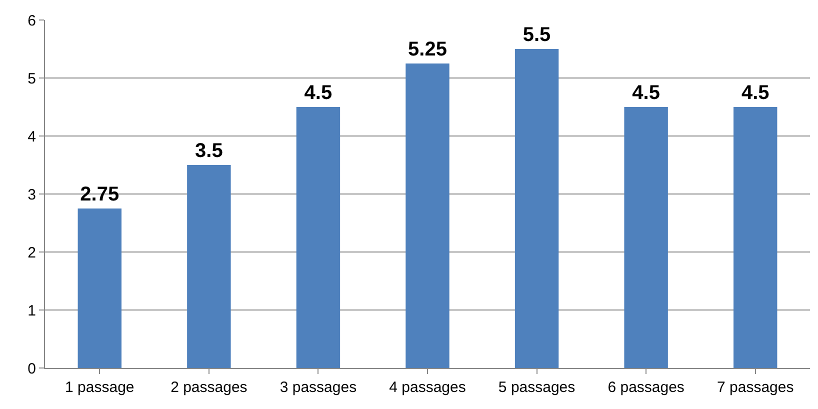  What do you see at coordinates (32, 137) in the screenshot?
I see `y-tick-label: 4` at bounding box center [32, 137].